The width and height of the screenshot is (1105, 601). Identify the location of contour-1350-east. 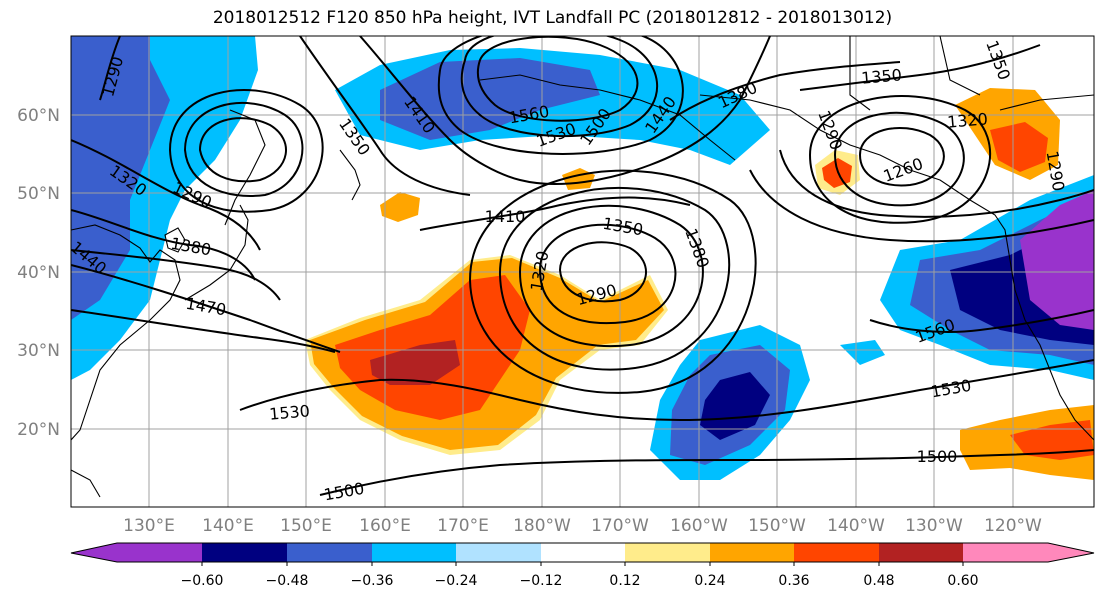
(936, 183).